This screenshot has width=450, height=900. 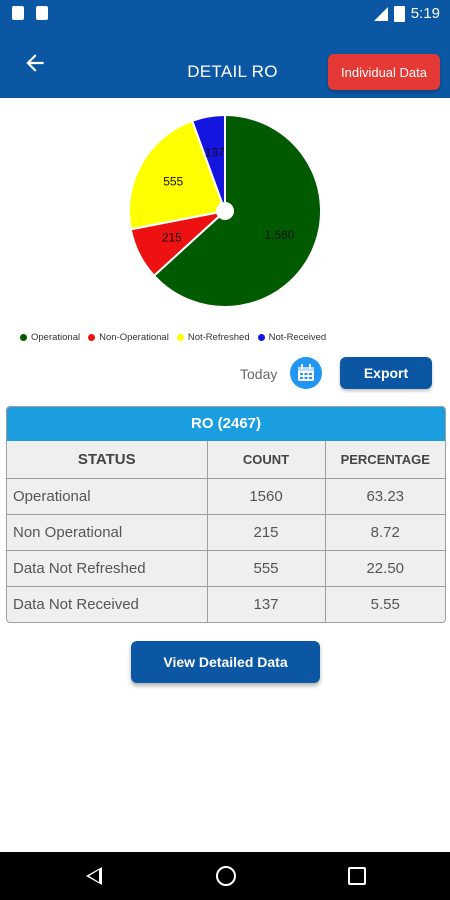 I want to click on nav-recents-icon, so click(x=357, y=876).